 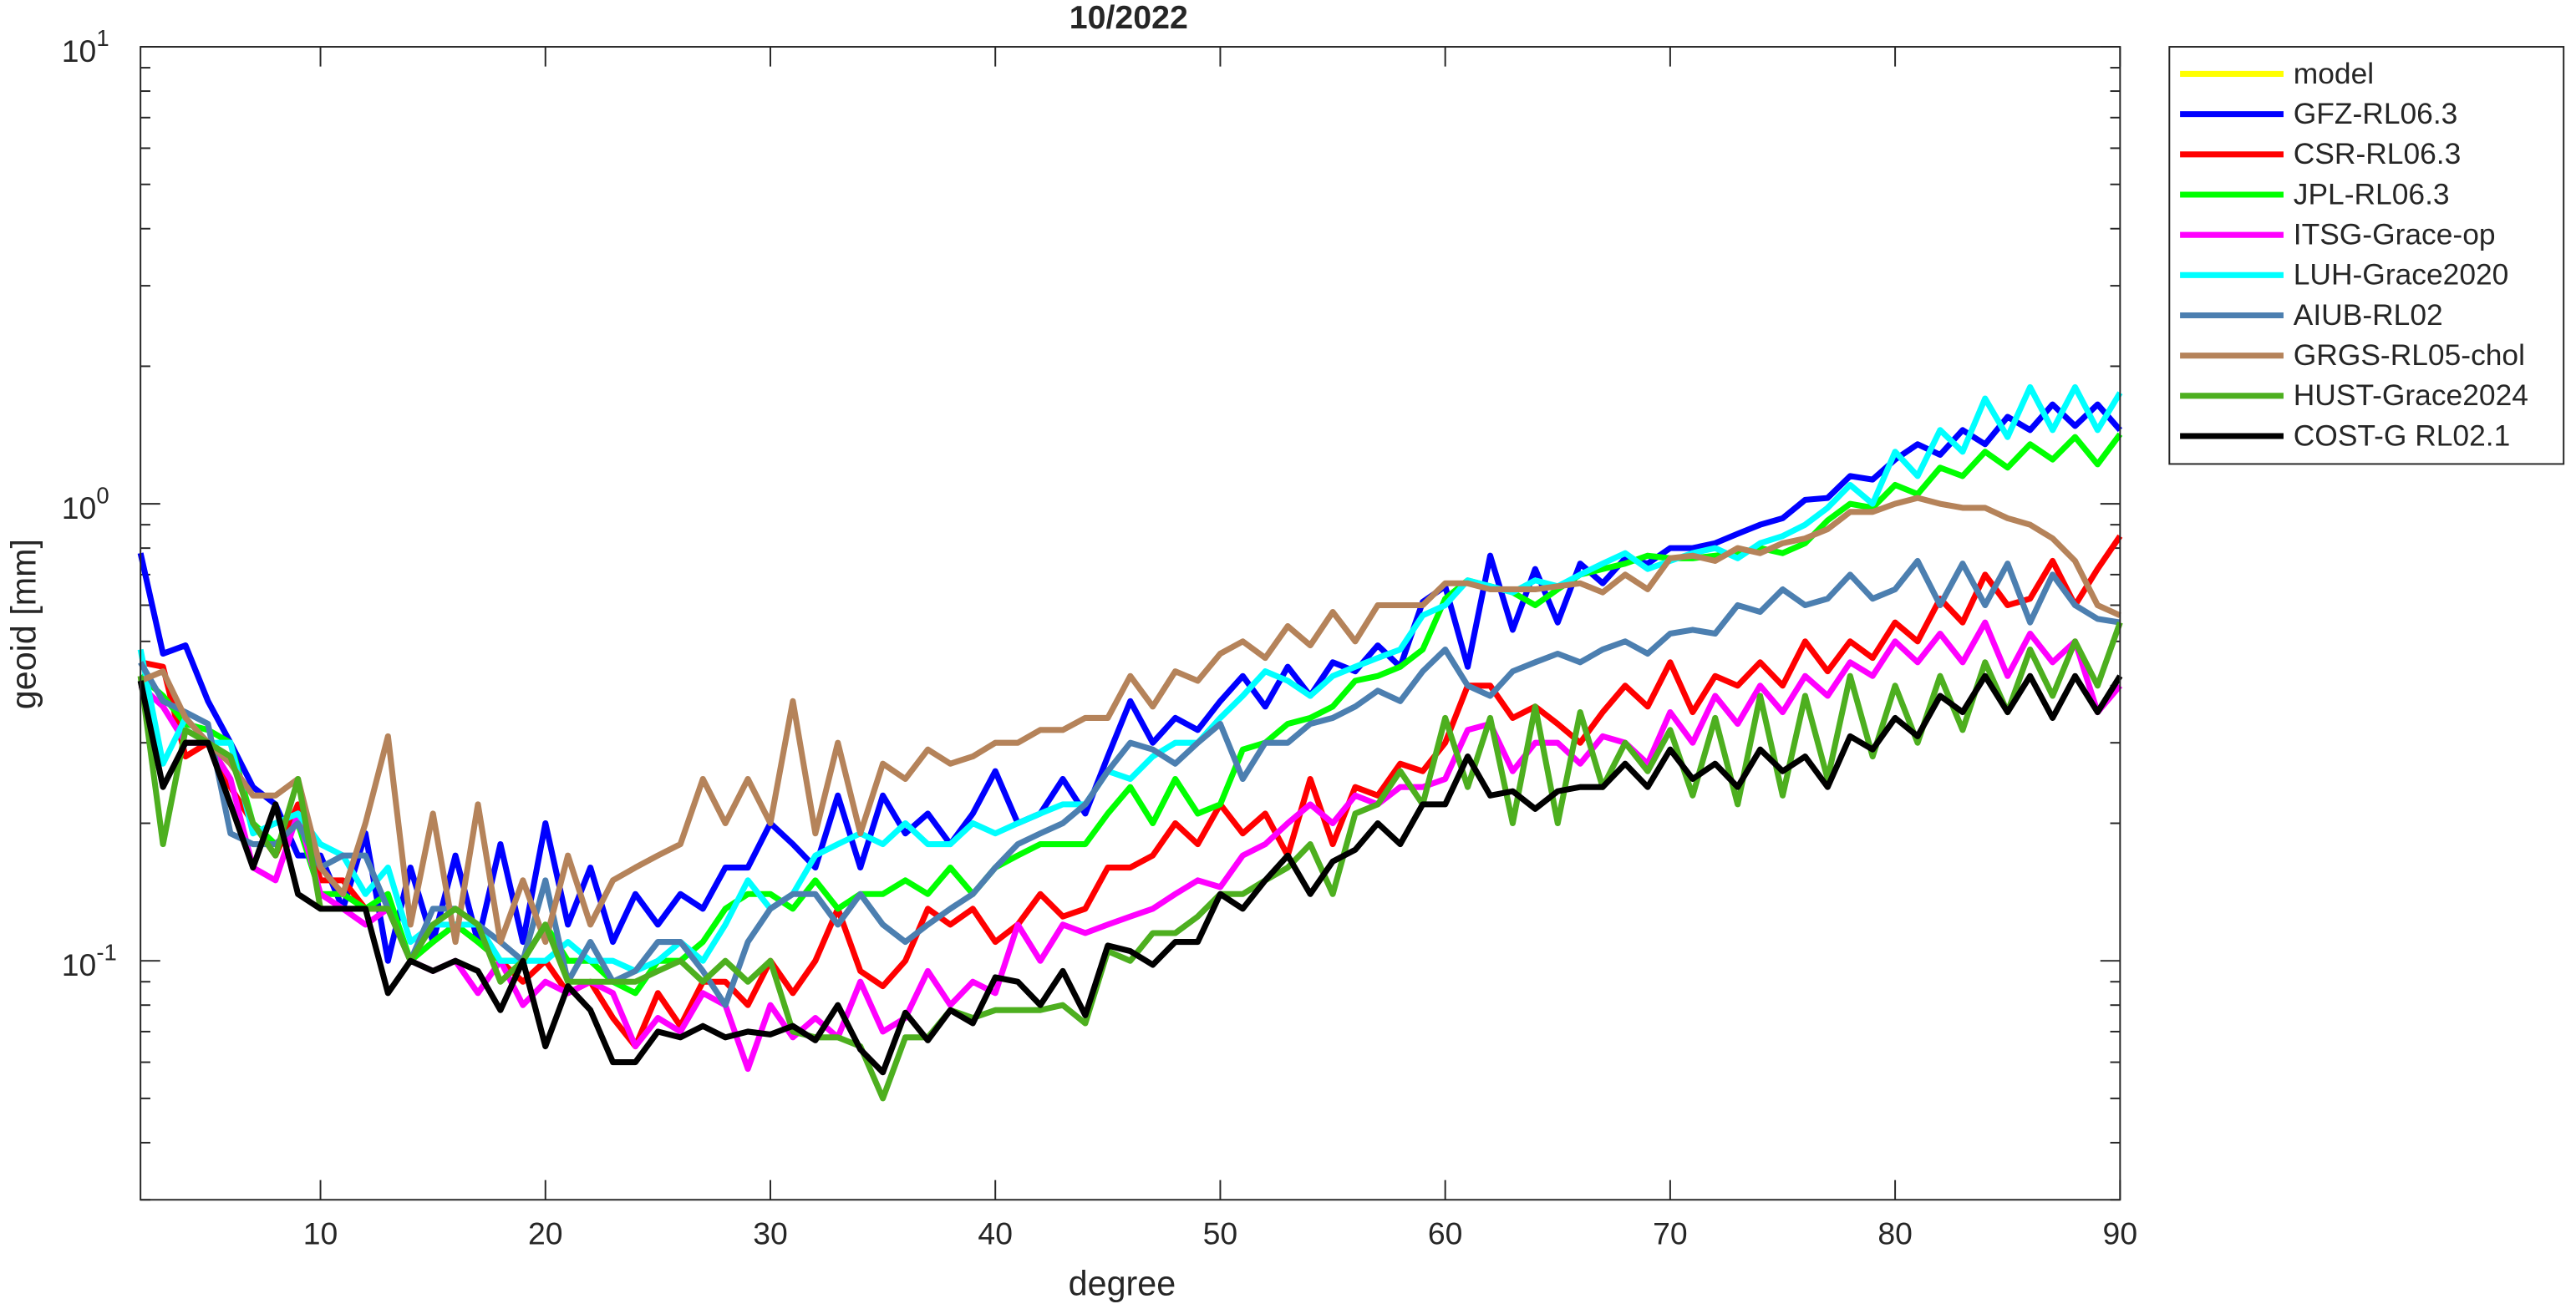 I want to click on x-tick-label: 70, so click(x=1670, y=1233).